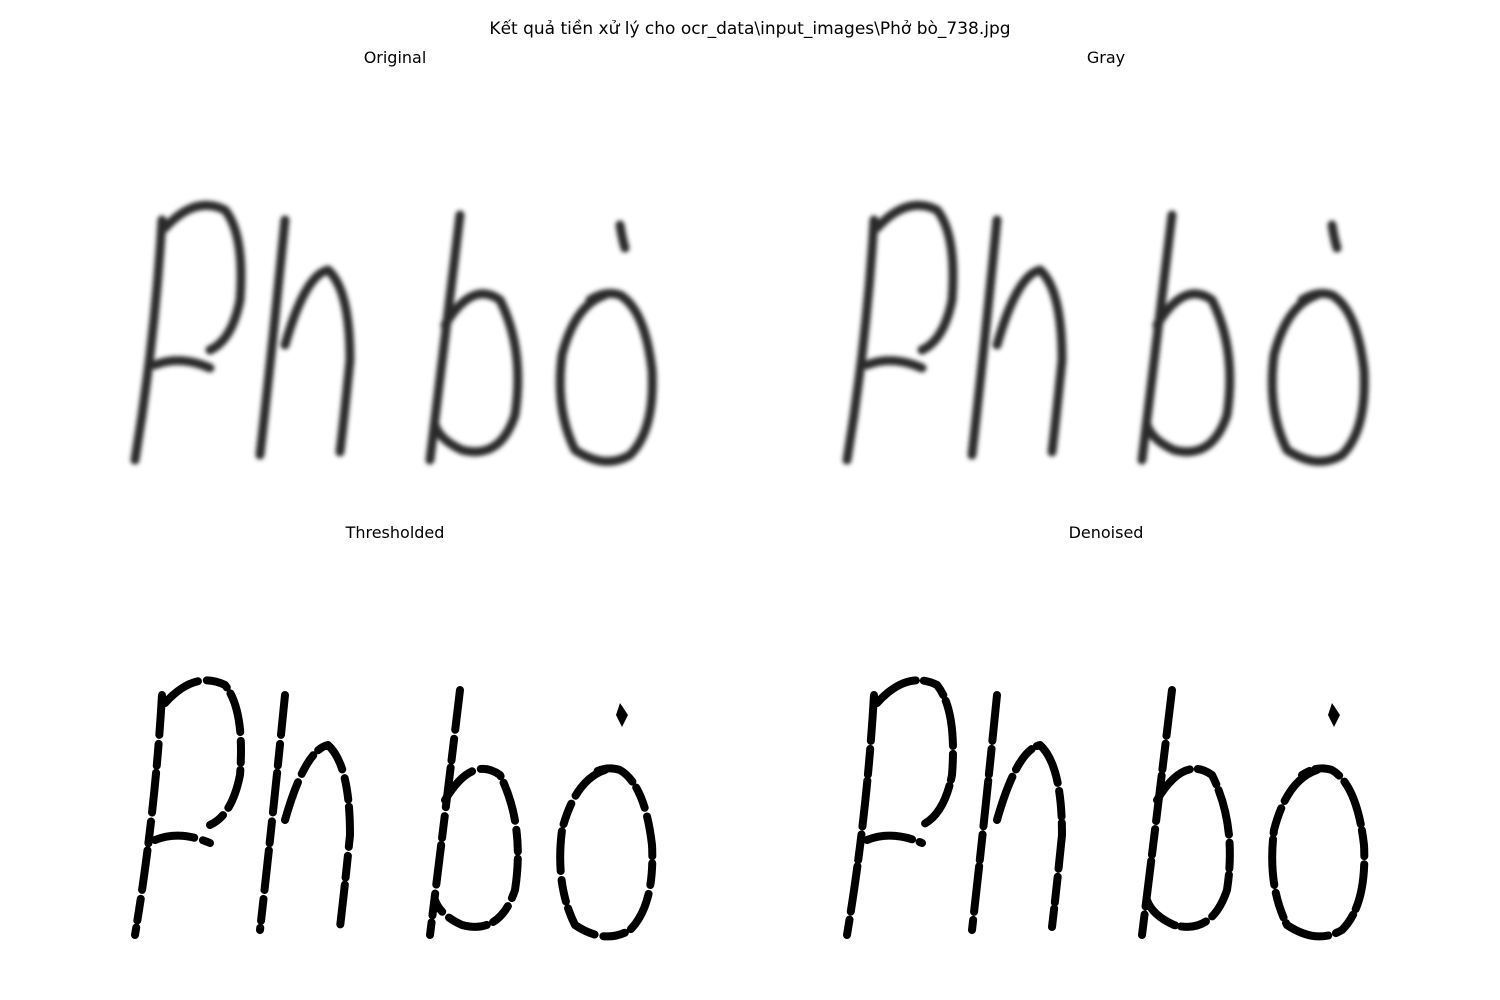  What do you see at coordinates (395, 57) in the screenshot?
I see `panel-title-original: Original` at bounding box center [395, 57].